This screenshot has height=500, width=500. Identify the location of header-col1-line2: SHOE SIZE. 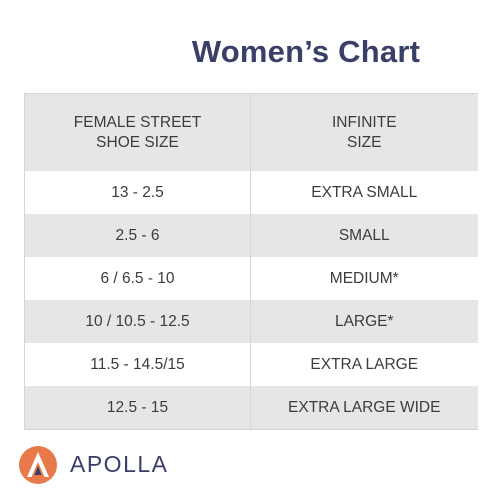
(137, 142).